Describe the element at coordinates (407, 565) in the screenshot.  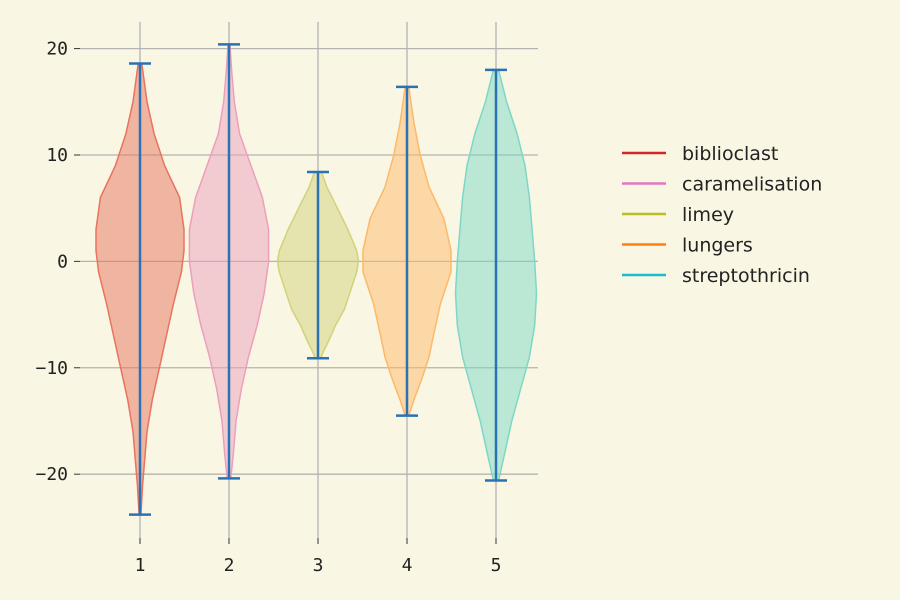
I see `x-tick-label: 4` at that location.